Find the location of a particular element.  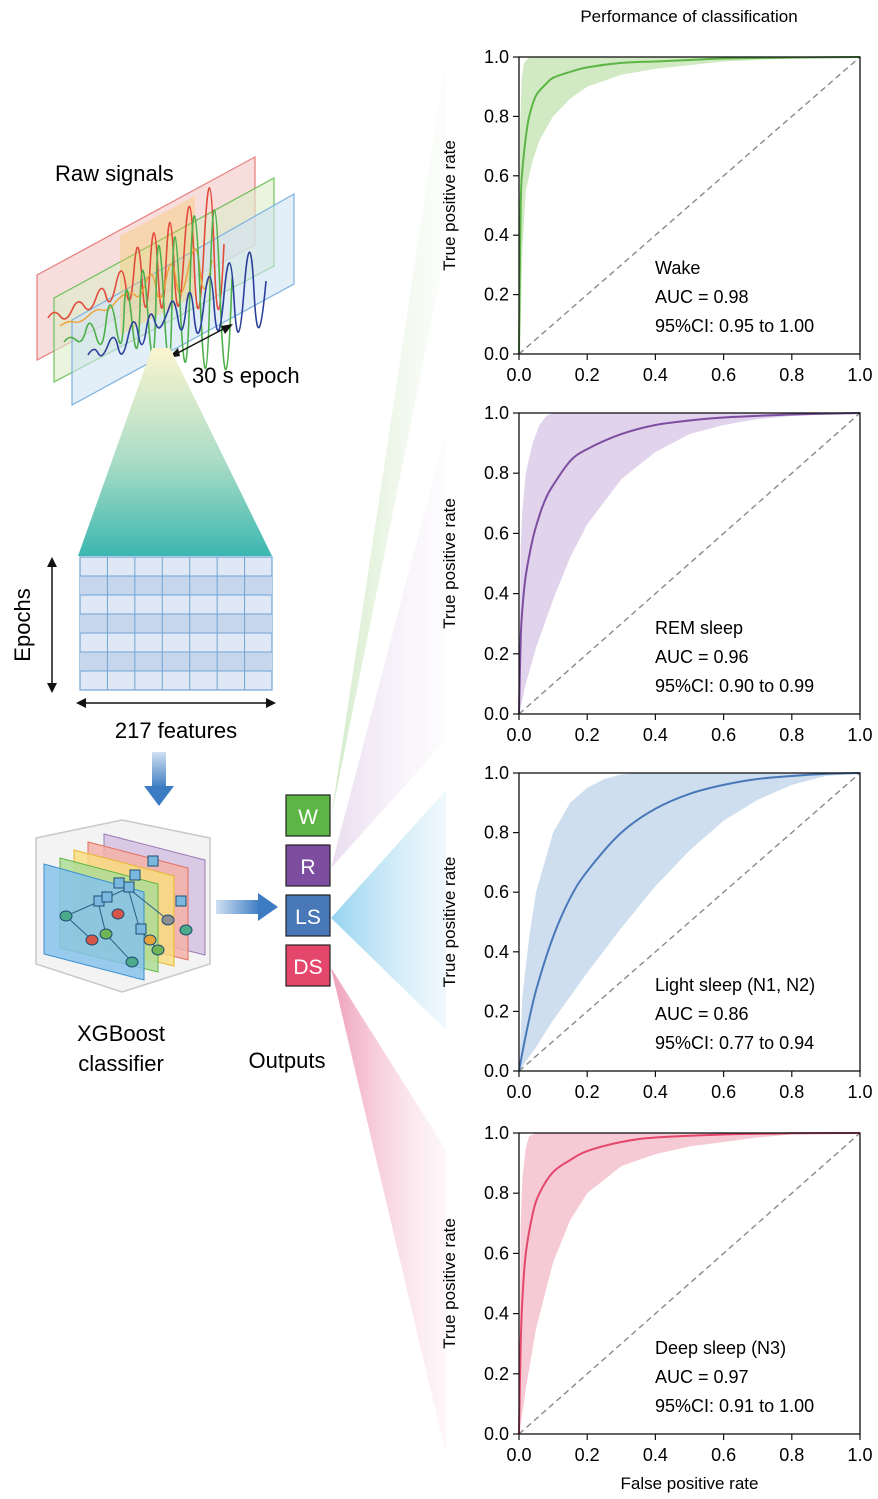

right-arrow-shaft is located at coordinates (238, 907).